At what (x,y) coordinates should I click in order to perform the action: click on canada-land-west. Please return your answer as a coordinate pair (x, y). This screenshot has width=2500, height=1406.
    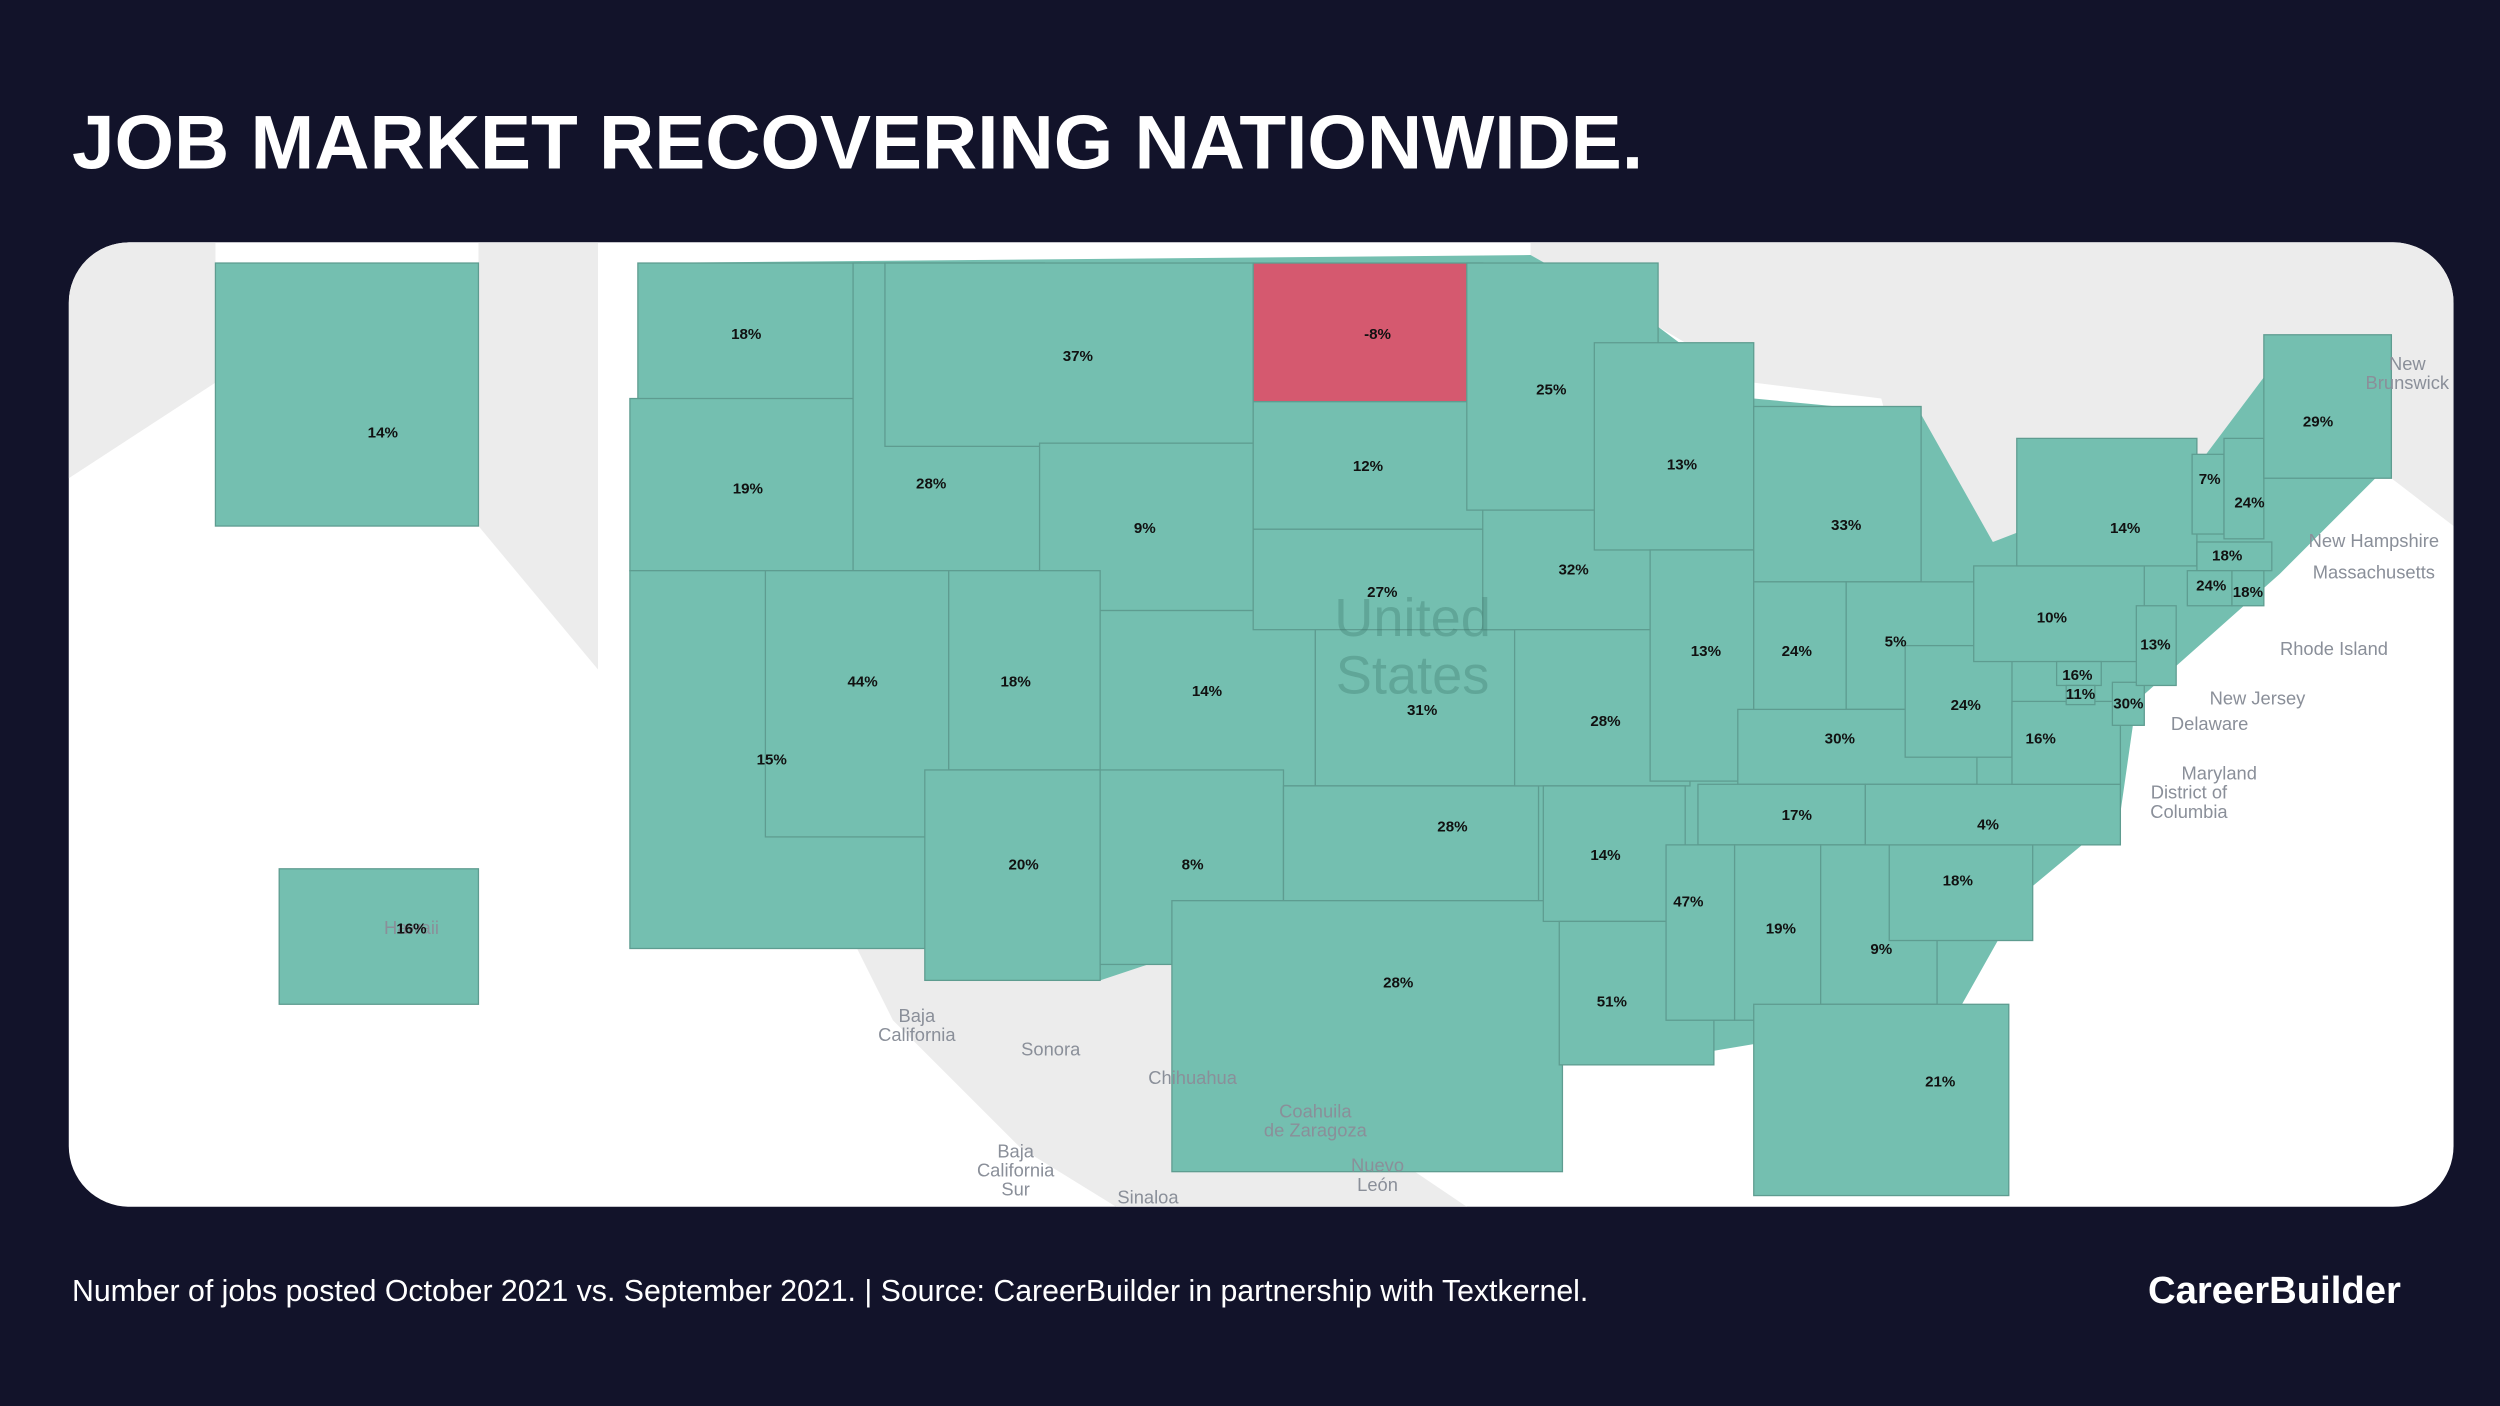
    Looking at the image, I should click on (333, 456).